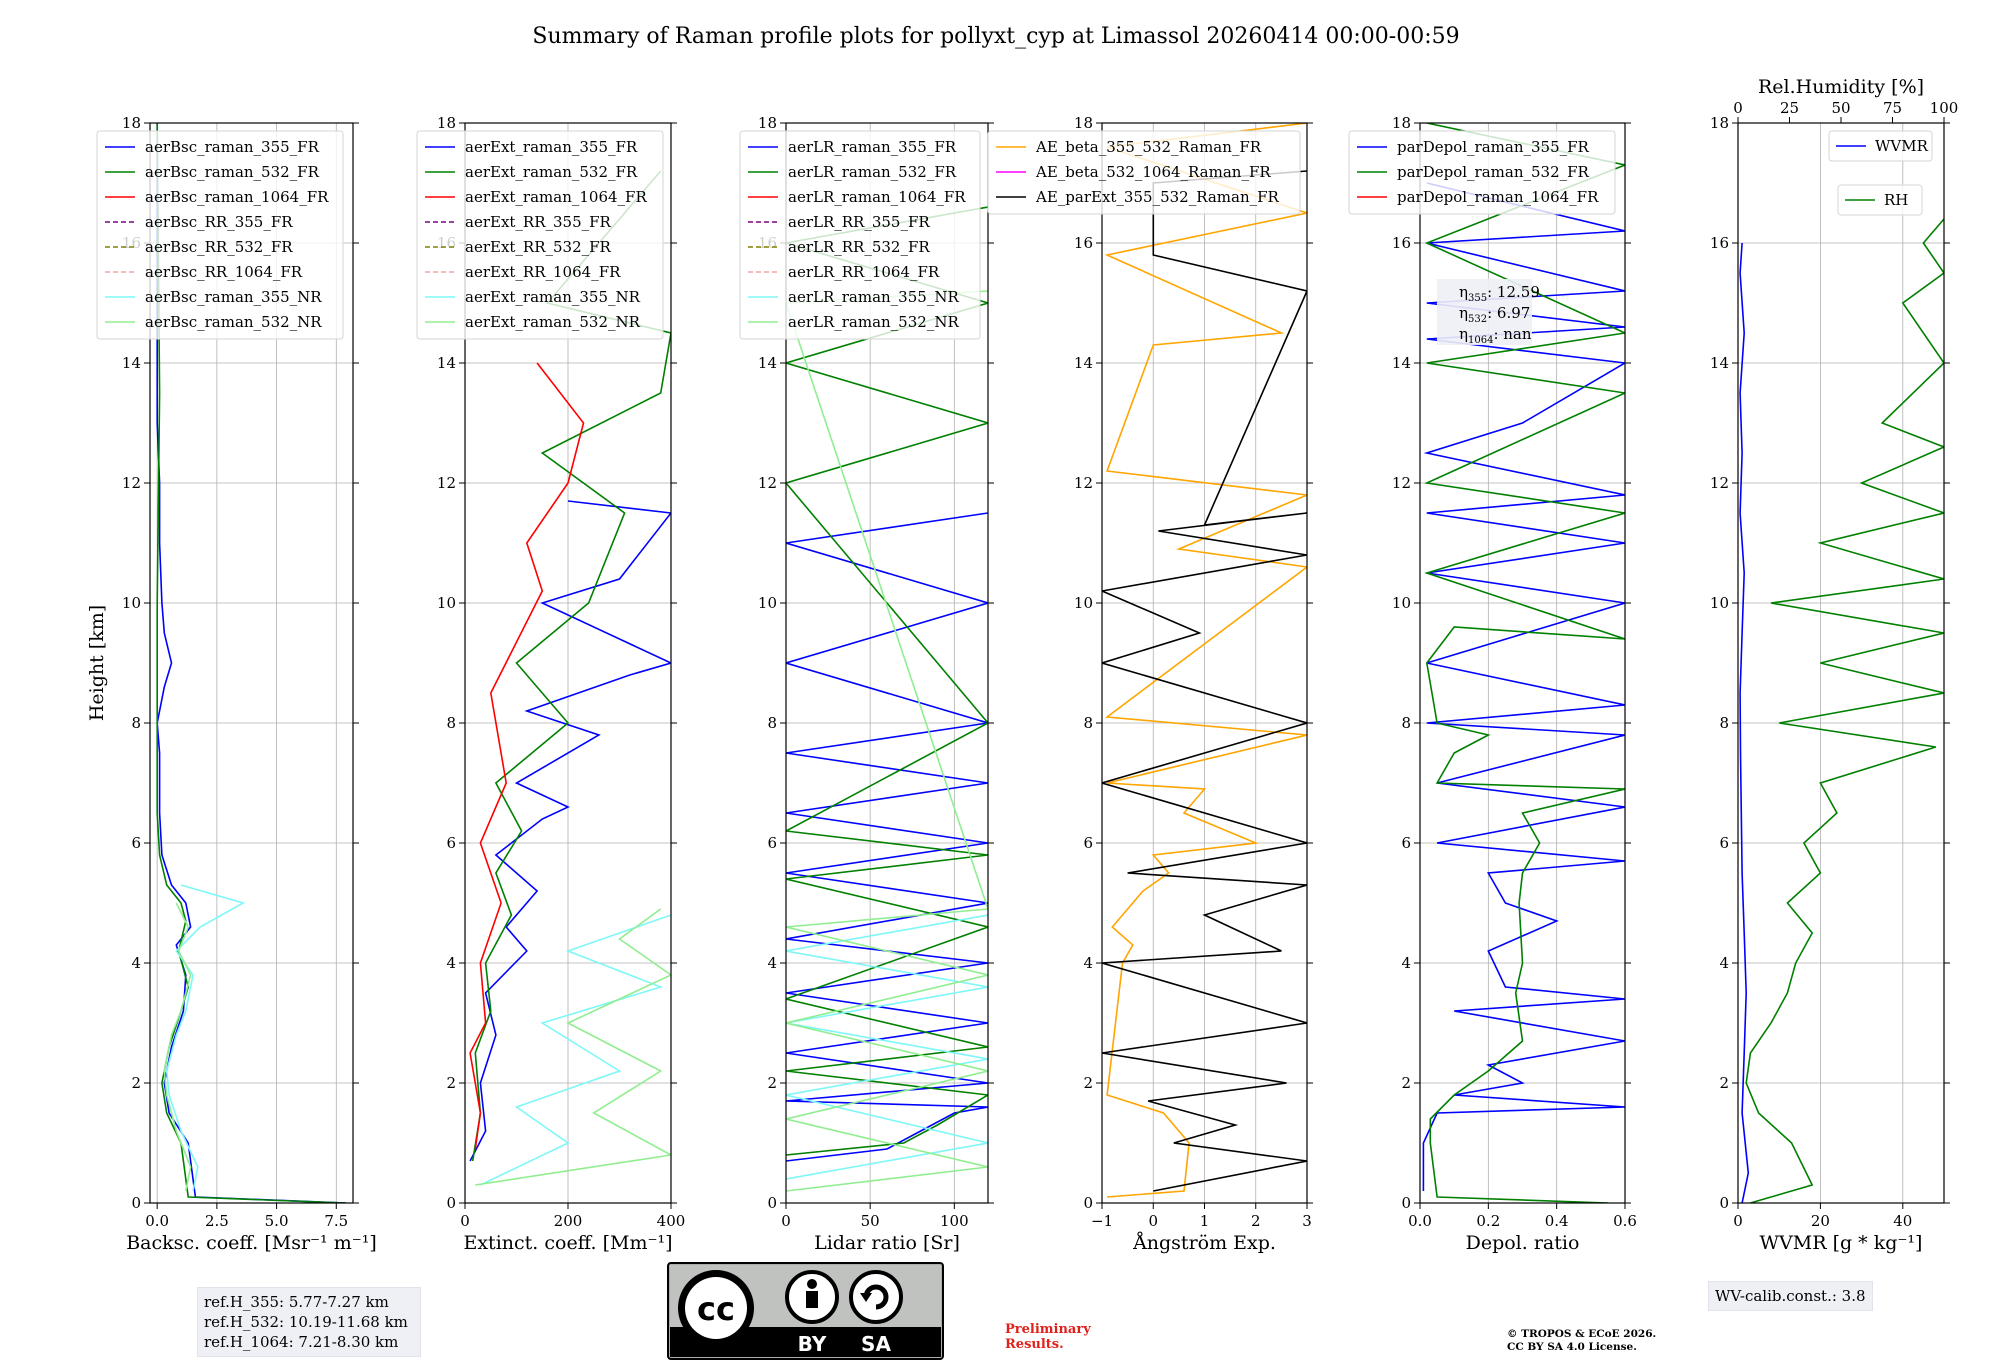 This screenshot has width=2000, height=1360. I want to click on xtick-label-5-2: 0.4, so click(1557, 1221).